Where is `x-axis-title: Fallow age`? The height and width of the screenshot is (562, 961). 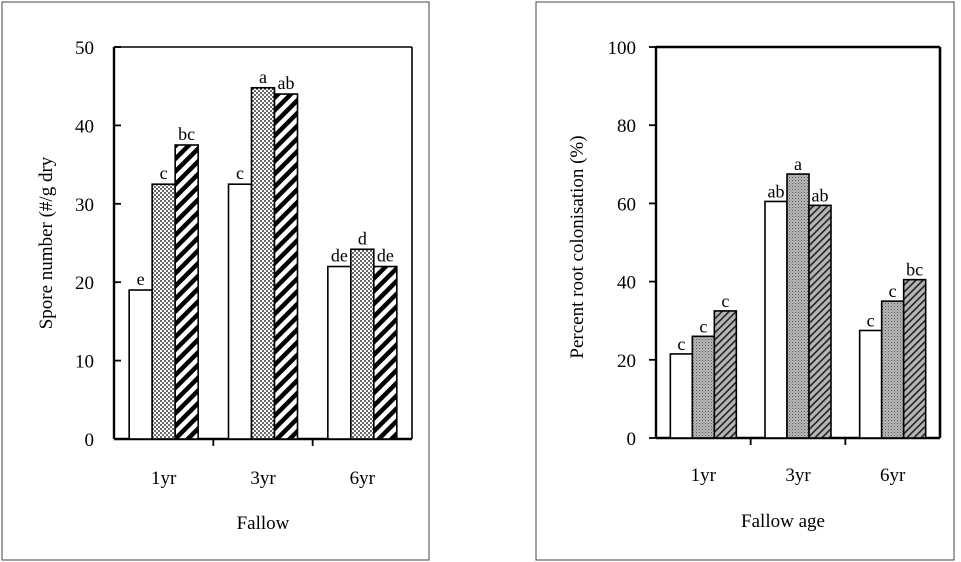 x-axis-title: Fallow age is located at coordinates (783, 521).